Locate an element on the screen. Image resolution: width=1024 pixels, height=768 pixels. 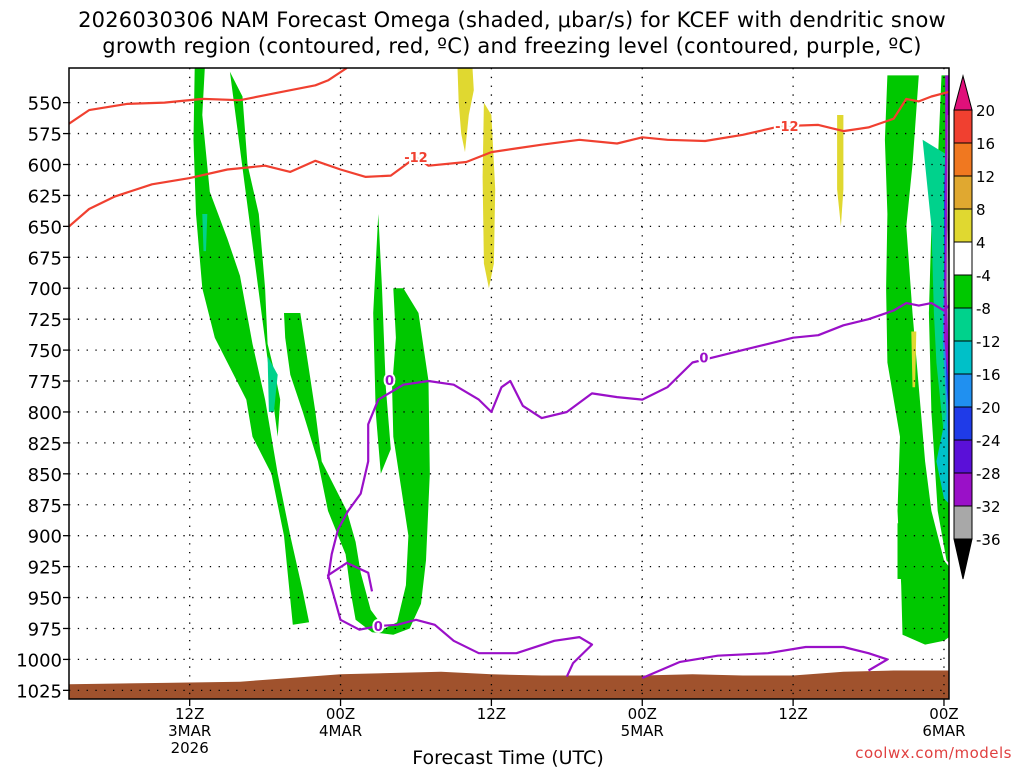
terrain-surface is located at coordinates (509, 684).